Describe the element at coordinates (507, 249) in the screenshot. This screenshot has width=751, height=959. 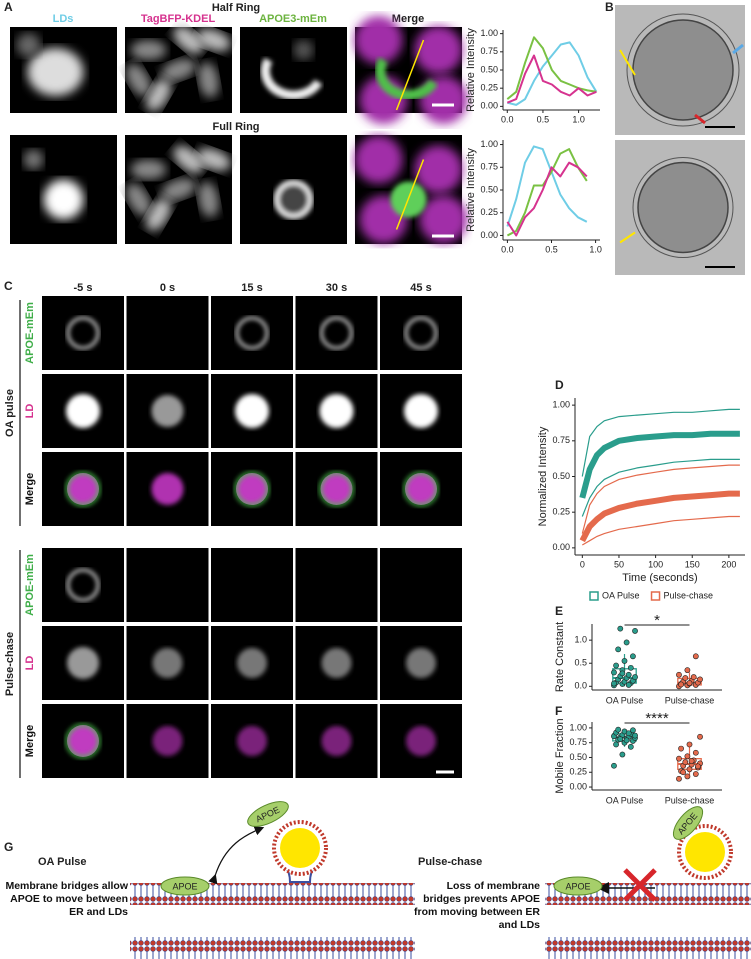
I see `x-tick-label: 0.0` at that location.